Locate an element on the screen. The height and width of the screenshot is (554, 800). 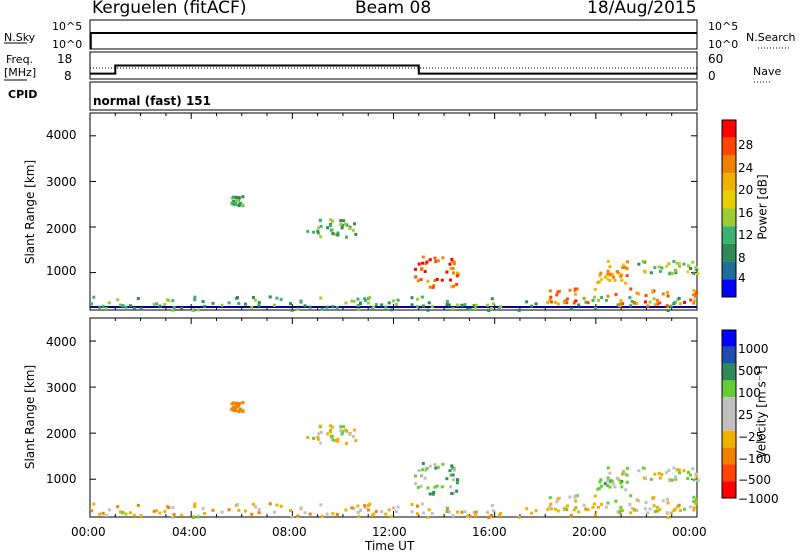
freq-left-tick-low: 8 is located at coordinates (68, 76).